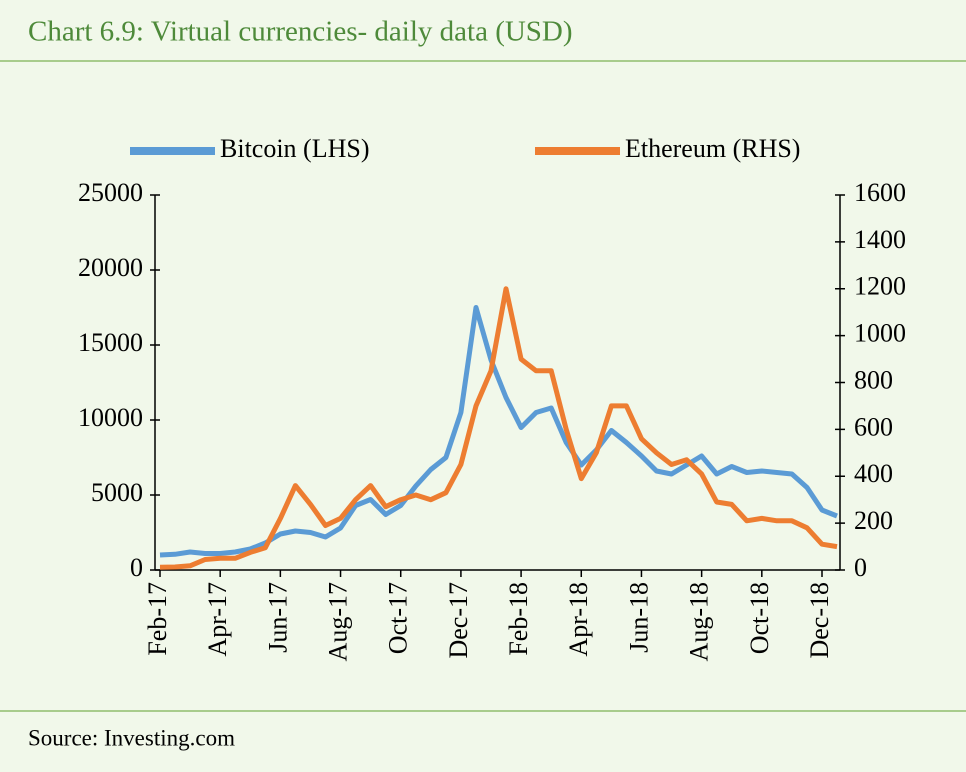 This screenshot has width=966, height=772. I want to click on y2-tick-label: 400, so click(873, 473).